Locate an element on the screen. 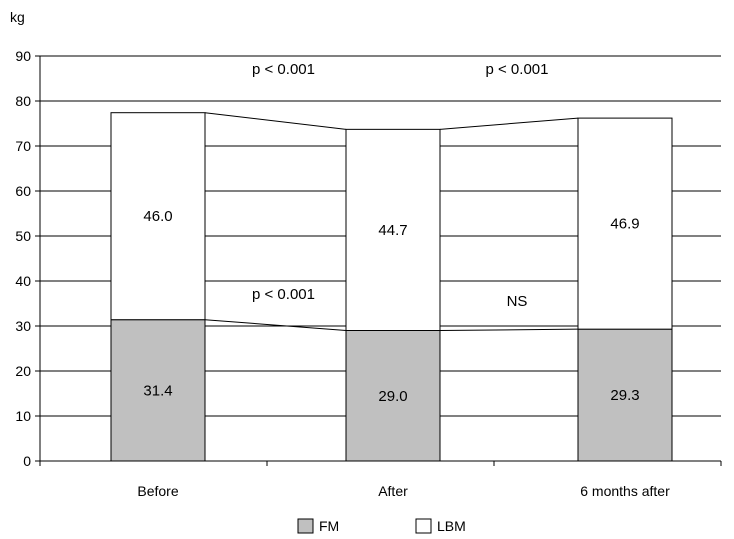 Image resolution: width=734 pixels, height=539 pixels. x-category-label: 6 months after is located at coordinates (625, 491).